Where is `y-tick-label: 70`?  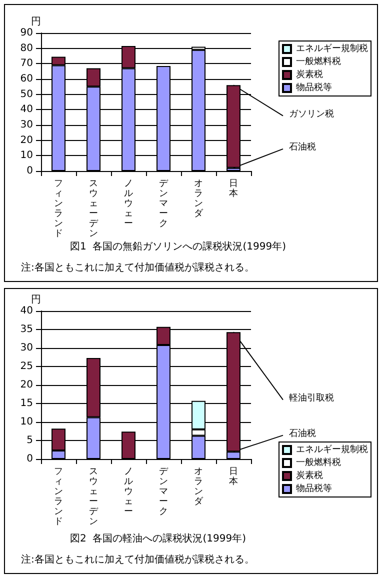 y-tick-label: 70 is located at coordinates (26, 64).